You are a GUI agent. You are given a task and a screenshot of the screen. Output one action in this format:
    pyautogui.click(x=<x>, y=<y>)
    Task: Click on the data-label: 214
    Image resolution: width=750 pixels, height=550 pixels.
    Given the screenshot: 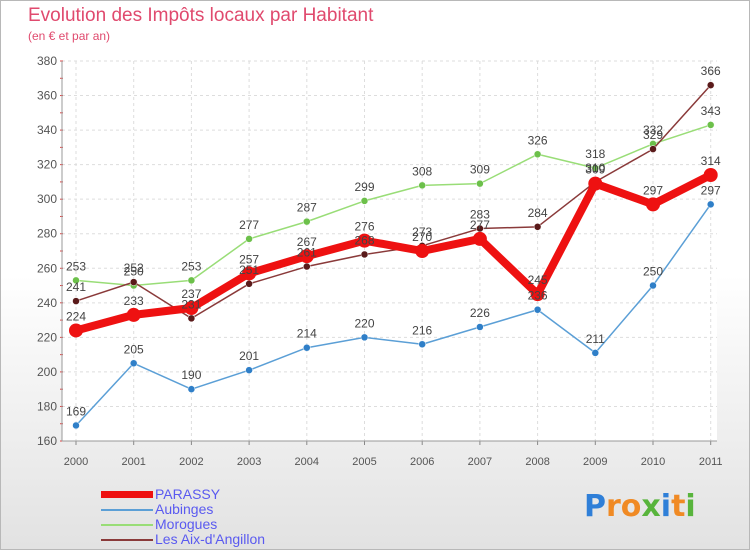 What is the action you would take?
    pyautogui.click(x=307, y=334)
    